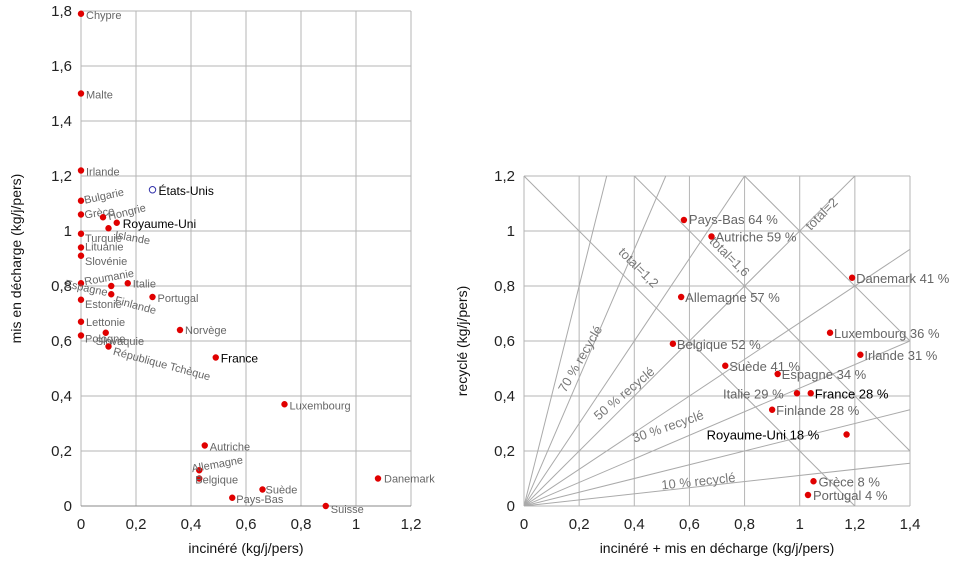 The width and height of the screenshot is (969, 563). I want to click on point-label: Allemagne 57 %, so click(732, 297).